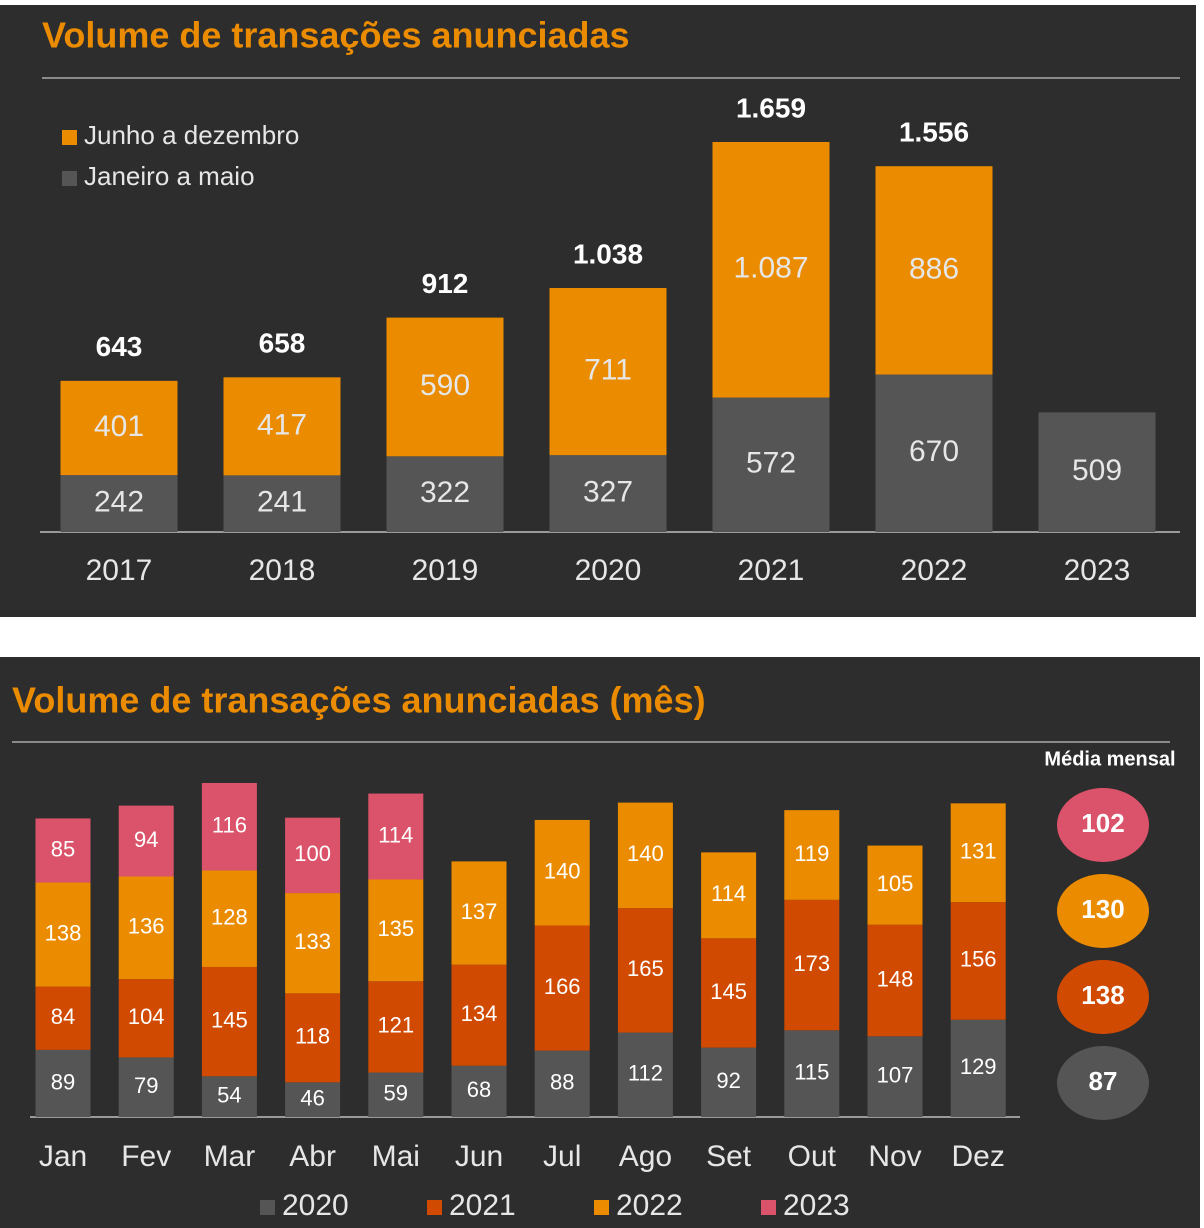 The image size is (1204, 1228). I want to click on data-label: 138, so click(63, 932).